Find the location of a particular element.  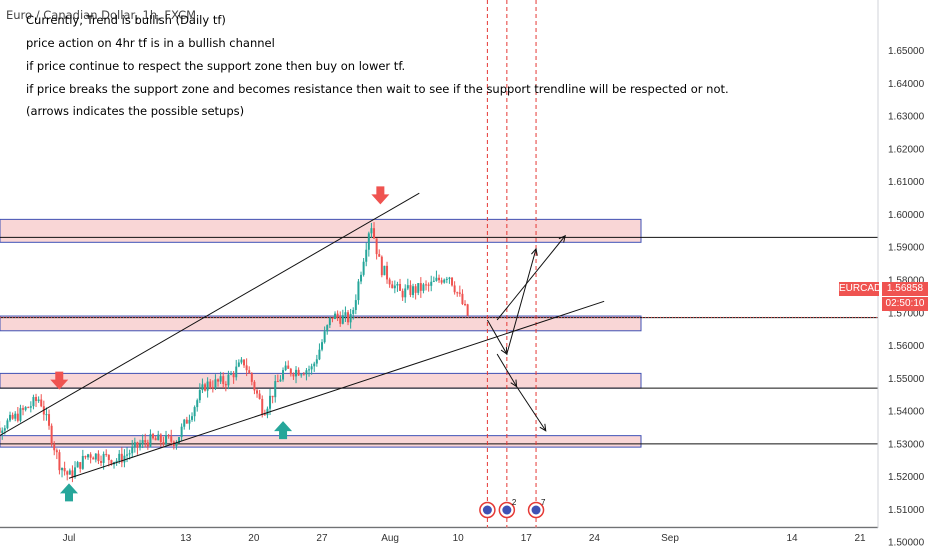

note-line: (arrows indicates the possible setups) is located at coordinates (135, 111).